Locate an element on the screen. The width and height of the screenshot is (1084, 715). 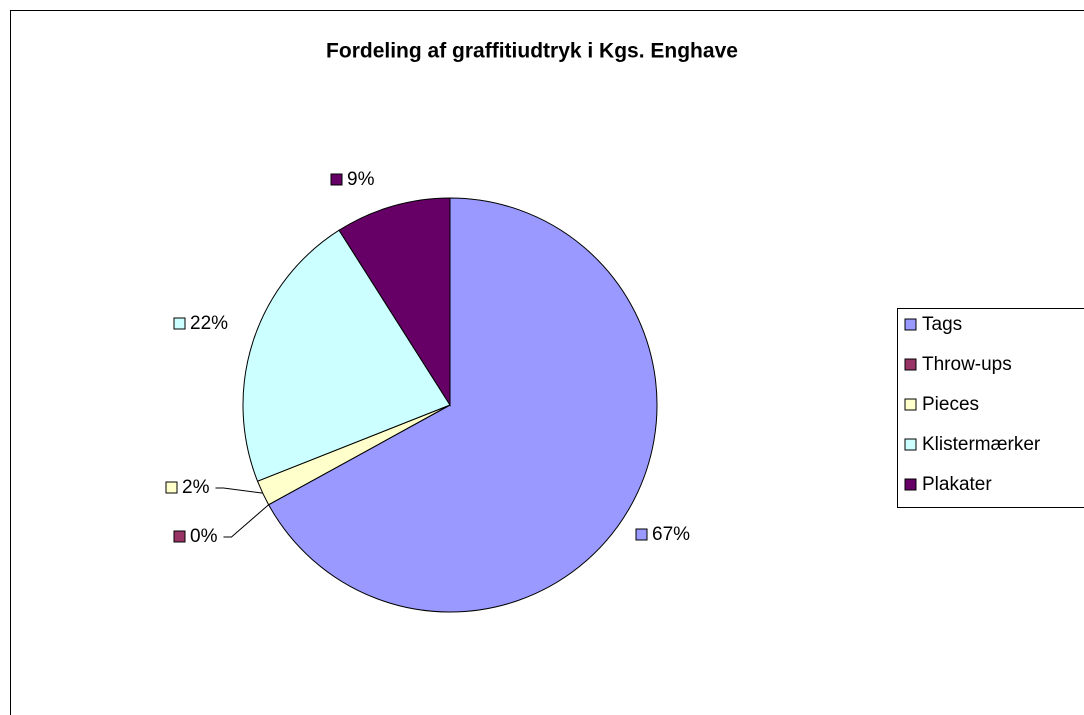
data-label: 0% is located at coordinates (204, 536).